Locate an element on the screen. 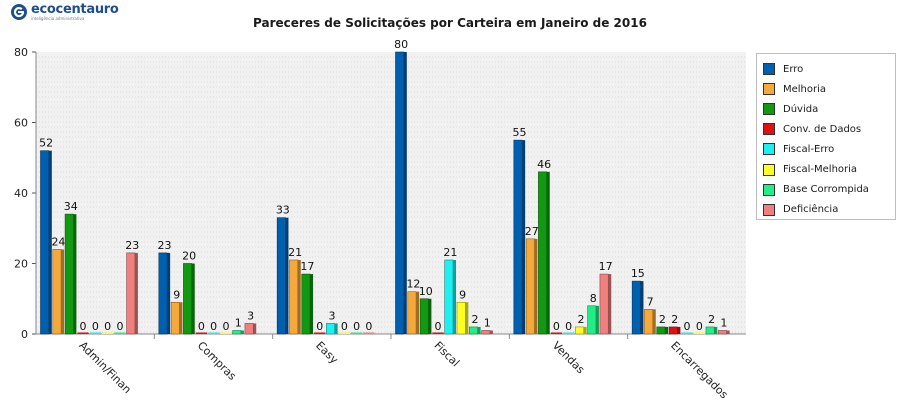 The image size is (900, 400). data-label: 33 is located at coordinates (283, 210).